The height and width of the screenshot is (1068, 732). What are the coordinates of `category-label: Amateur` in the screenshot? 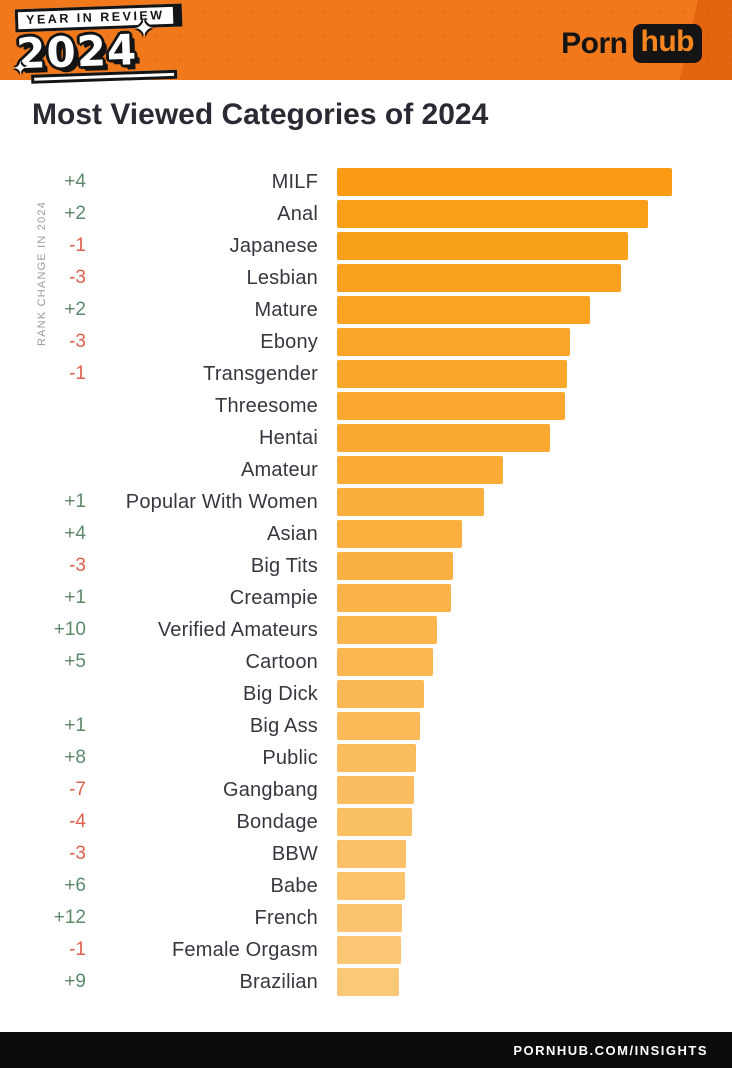 It's located at (279, 469).